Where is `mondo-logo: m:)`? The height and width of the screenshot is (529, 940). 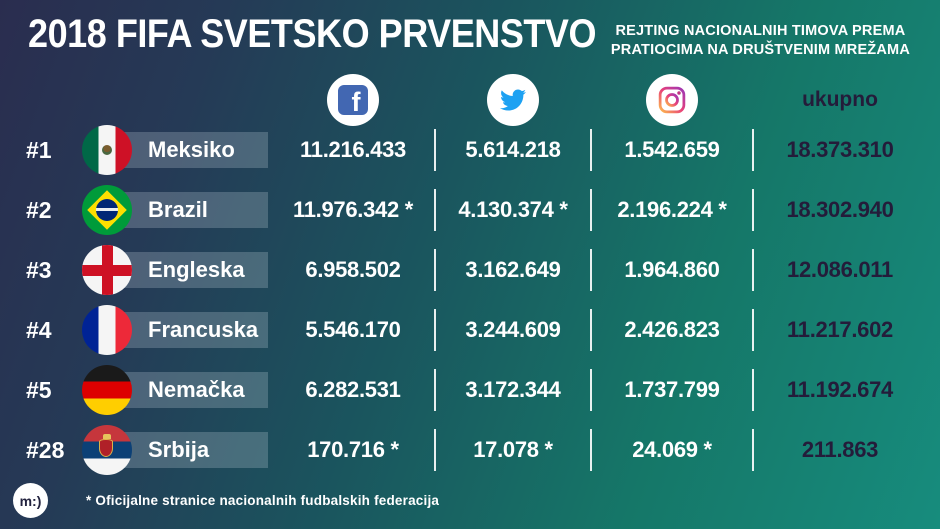 mondo-logo: m:) is located at coordinates (30, 500).